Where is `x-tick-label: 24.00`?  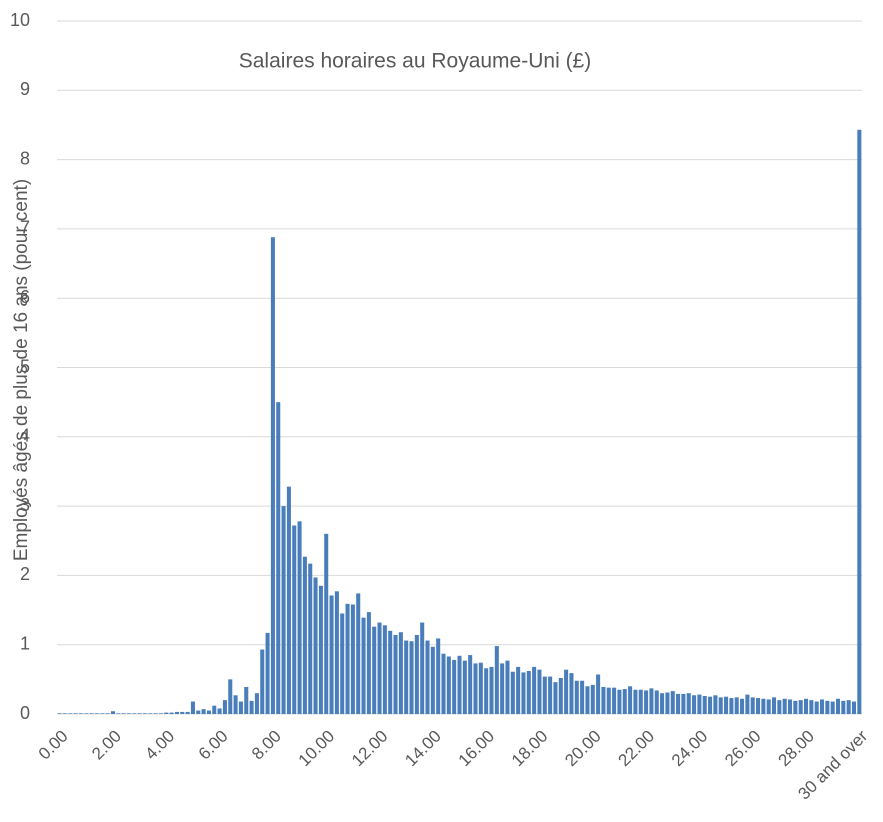 x-tick-label: 24.00 is located at coordinates (690, 749).